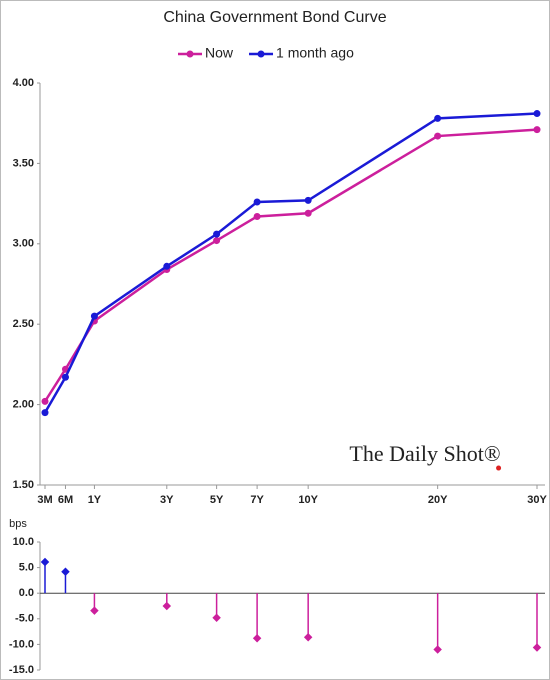 This screenshot has width=550, height=680. Describe the element at coordinates (18, 524) in the screenshot. I see `y-axis-label: bps` at that location.